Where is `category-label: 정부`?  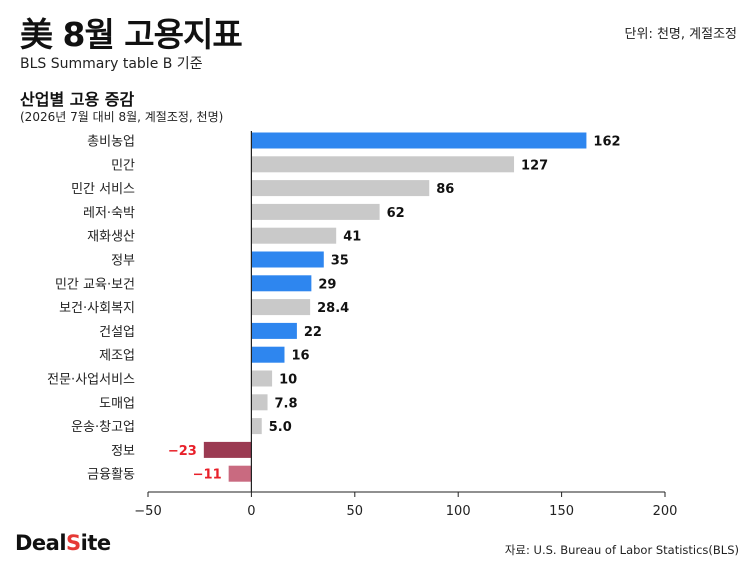
category-label: 정부 is located at coordinates (123, 261).